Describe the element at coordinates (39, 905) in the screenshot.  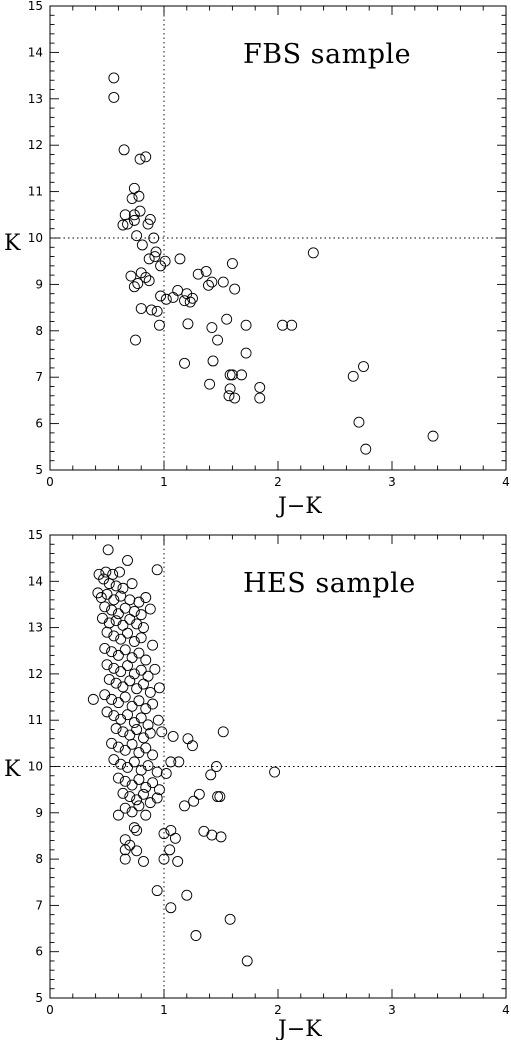
I see `hes-y-tick-label: 7` at that location.